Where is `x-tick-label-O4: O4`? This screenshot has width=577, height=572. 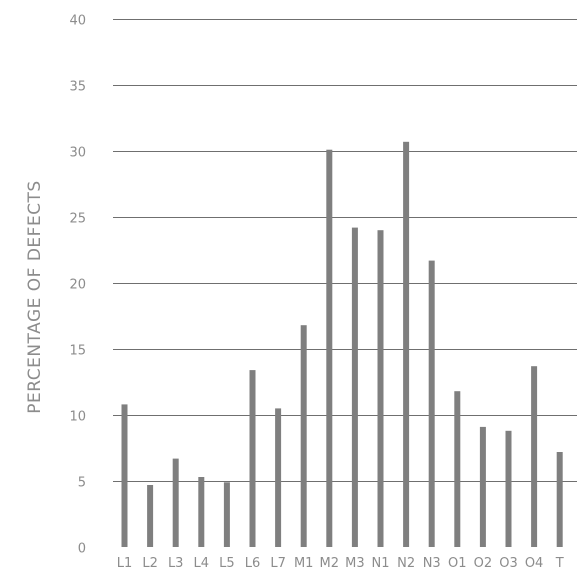
x-tick-label-O4: O4 is located at coordinates (534, 563).